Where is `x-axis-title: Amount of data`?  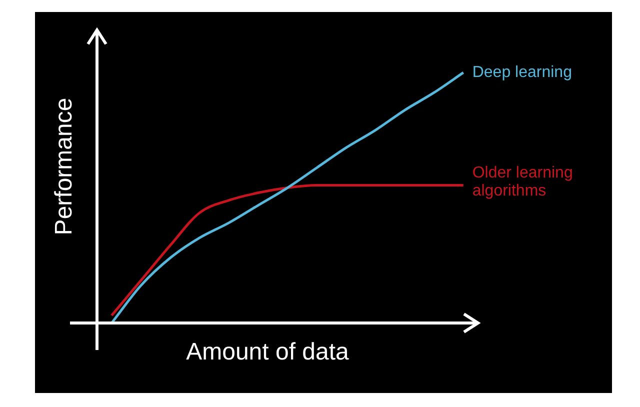
x-axis-title: Amount of data is located at coordinates (268, 352).